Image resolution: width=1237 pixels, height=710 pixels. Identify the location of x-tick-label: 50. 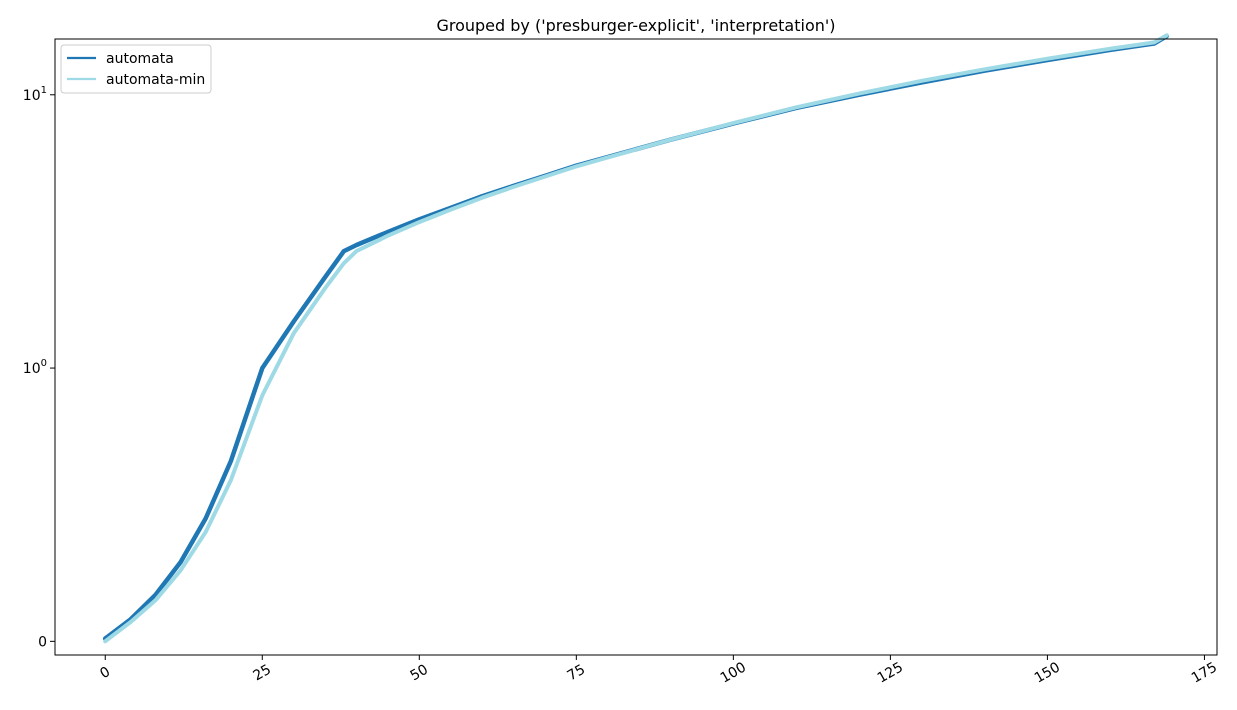
(419, 673).